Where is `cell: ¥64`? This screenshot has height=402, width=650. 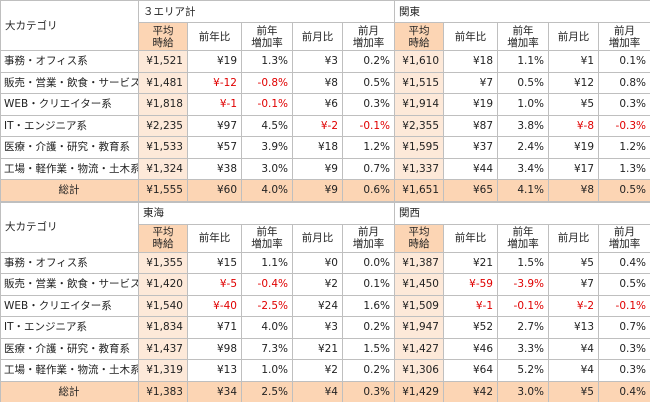 cell: ¥64 is located at coordinates (470, 370).